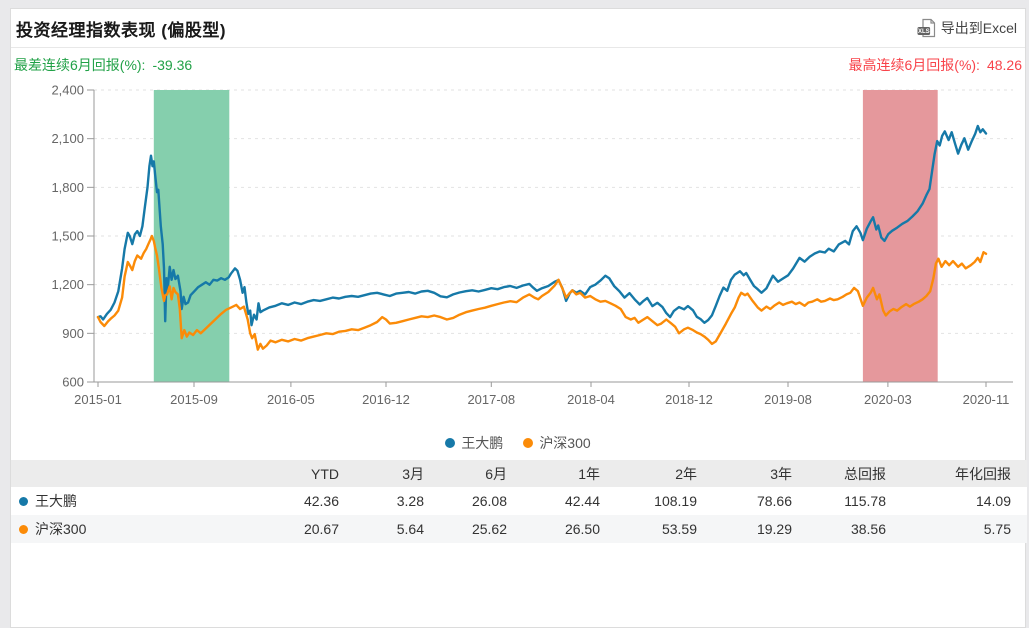 This screenshot has width=1029, height=628. Describe the element at coordinates (482, 443) in the screenshot. I see `legend-label-wangdapeng: 王大鹏` at that location.